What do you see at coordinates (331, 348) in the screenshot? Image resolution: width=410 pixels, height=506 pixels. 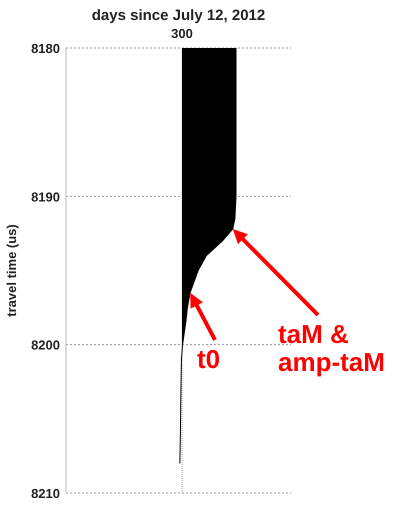 I see `annotation: taM & amp-taM` at bounding box center [331, 348].